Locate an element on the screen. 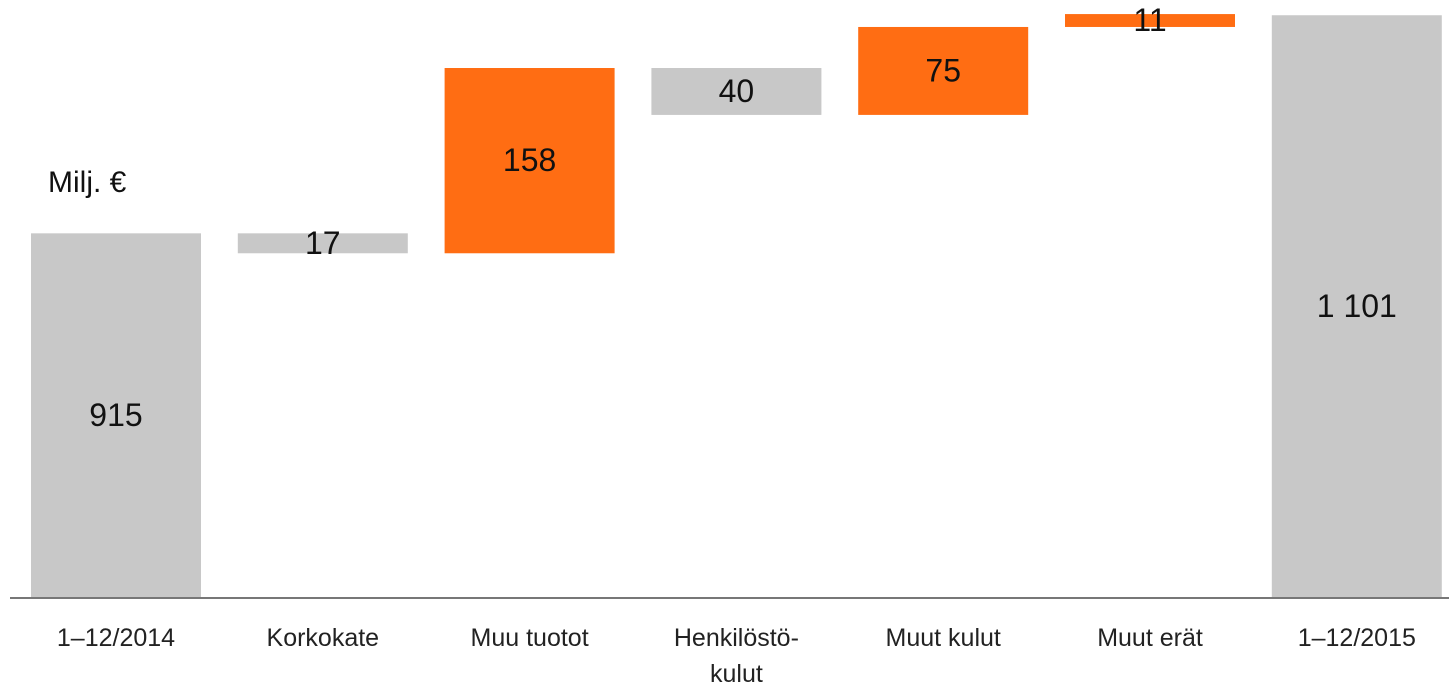 The height and width of the screenshot is (694, 1449). data-label: 915 is located at coordinates (115, 415).